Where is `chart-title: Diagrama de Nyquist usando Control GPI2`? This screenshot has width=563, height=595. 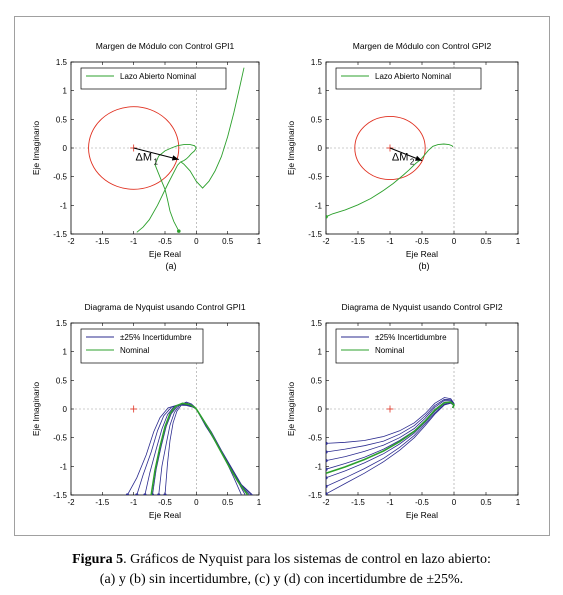 chart-title: Diagrama de Nyquist usando Control GPI2 is located at coordinates (421, 307).